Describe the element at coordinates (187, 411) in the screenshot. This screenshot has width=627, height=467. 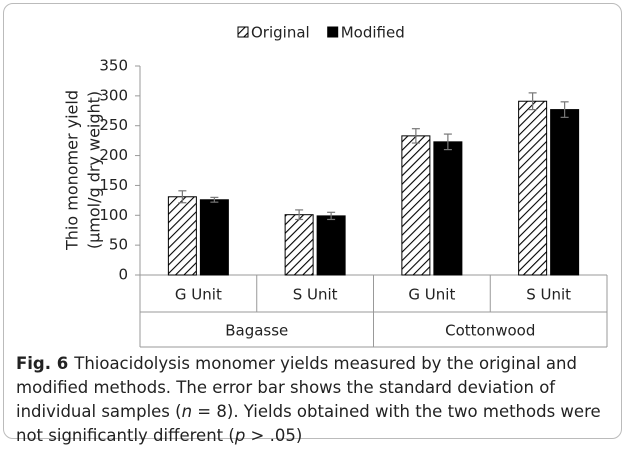
I see `caption-text: n` at that location.